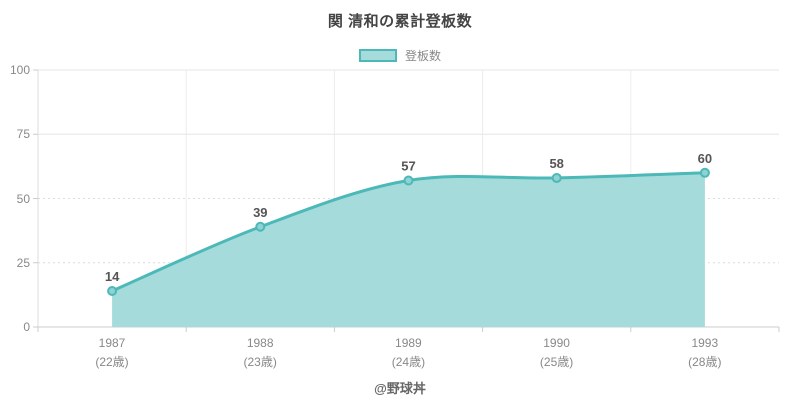 Image resolution: width=800 pixels, height=400 pixels. Describe the element at coordinates (112, 276) in the screenshot. I see `data-point-value-label: 14` at that location.